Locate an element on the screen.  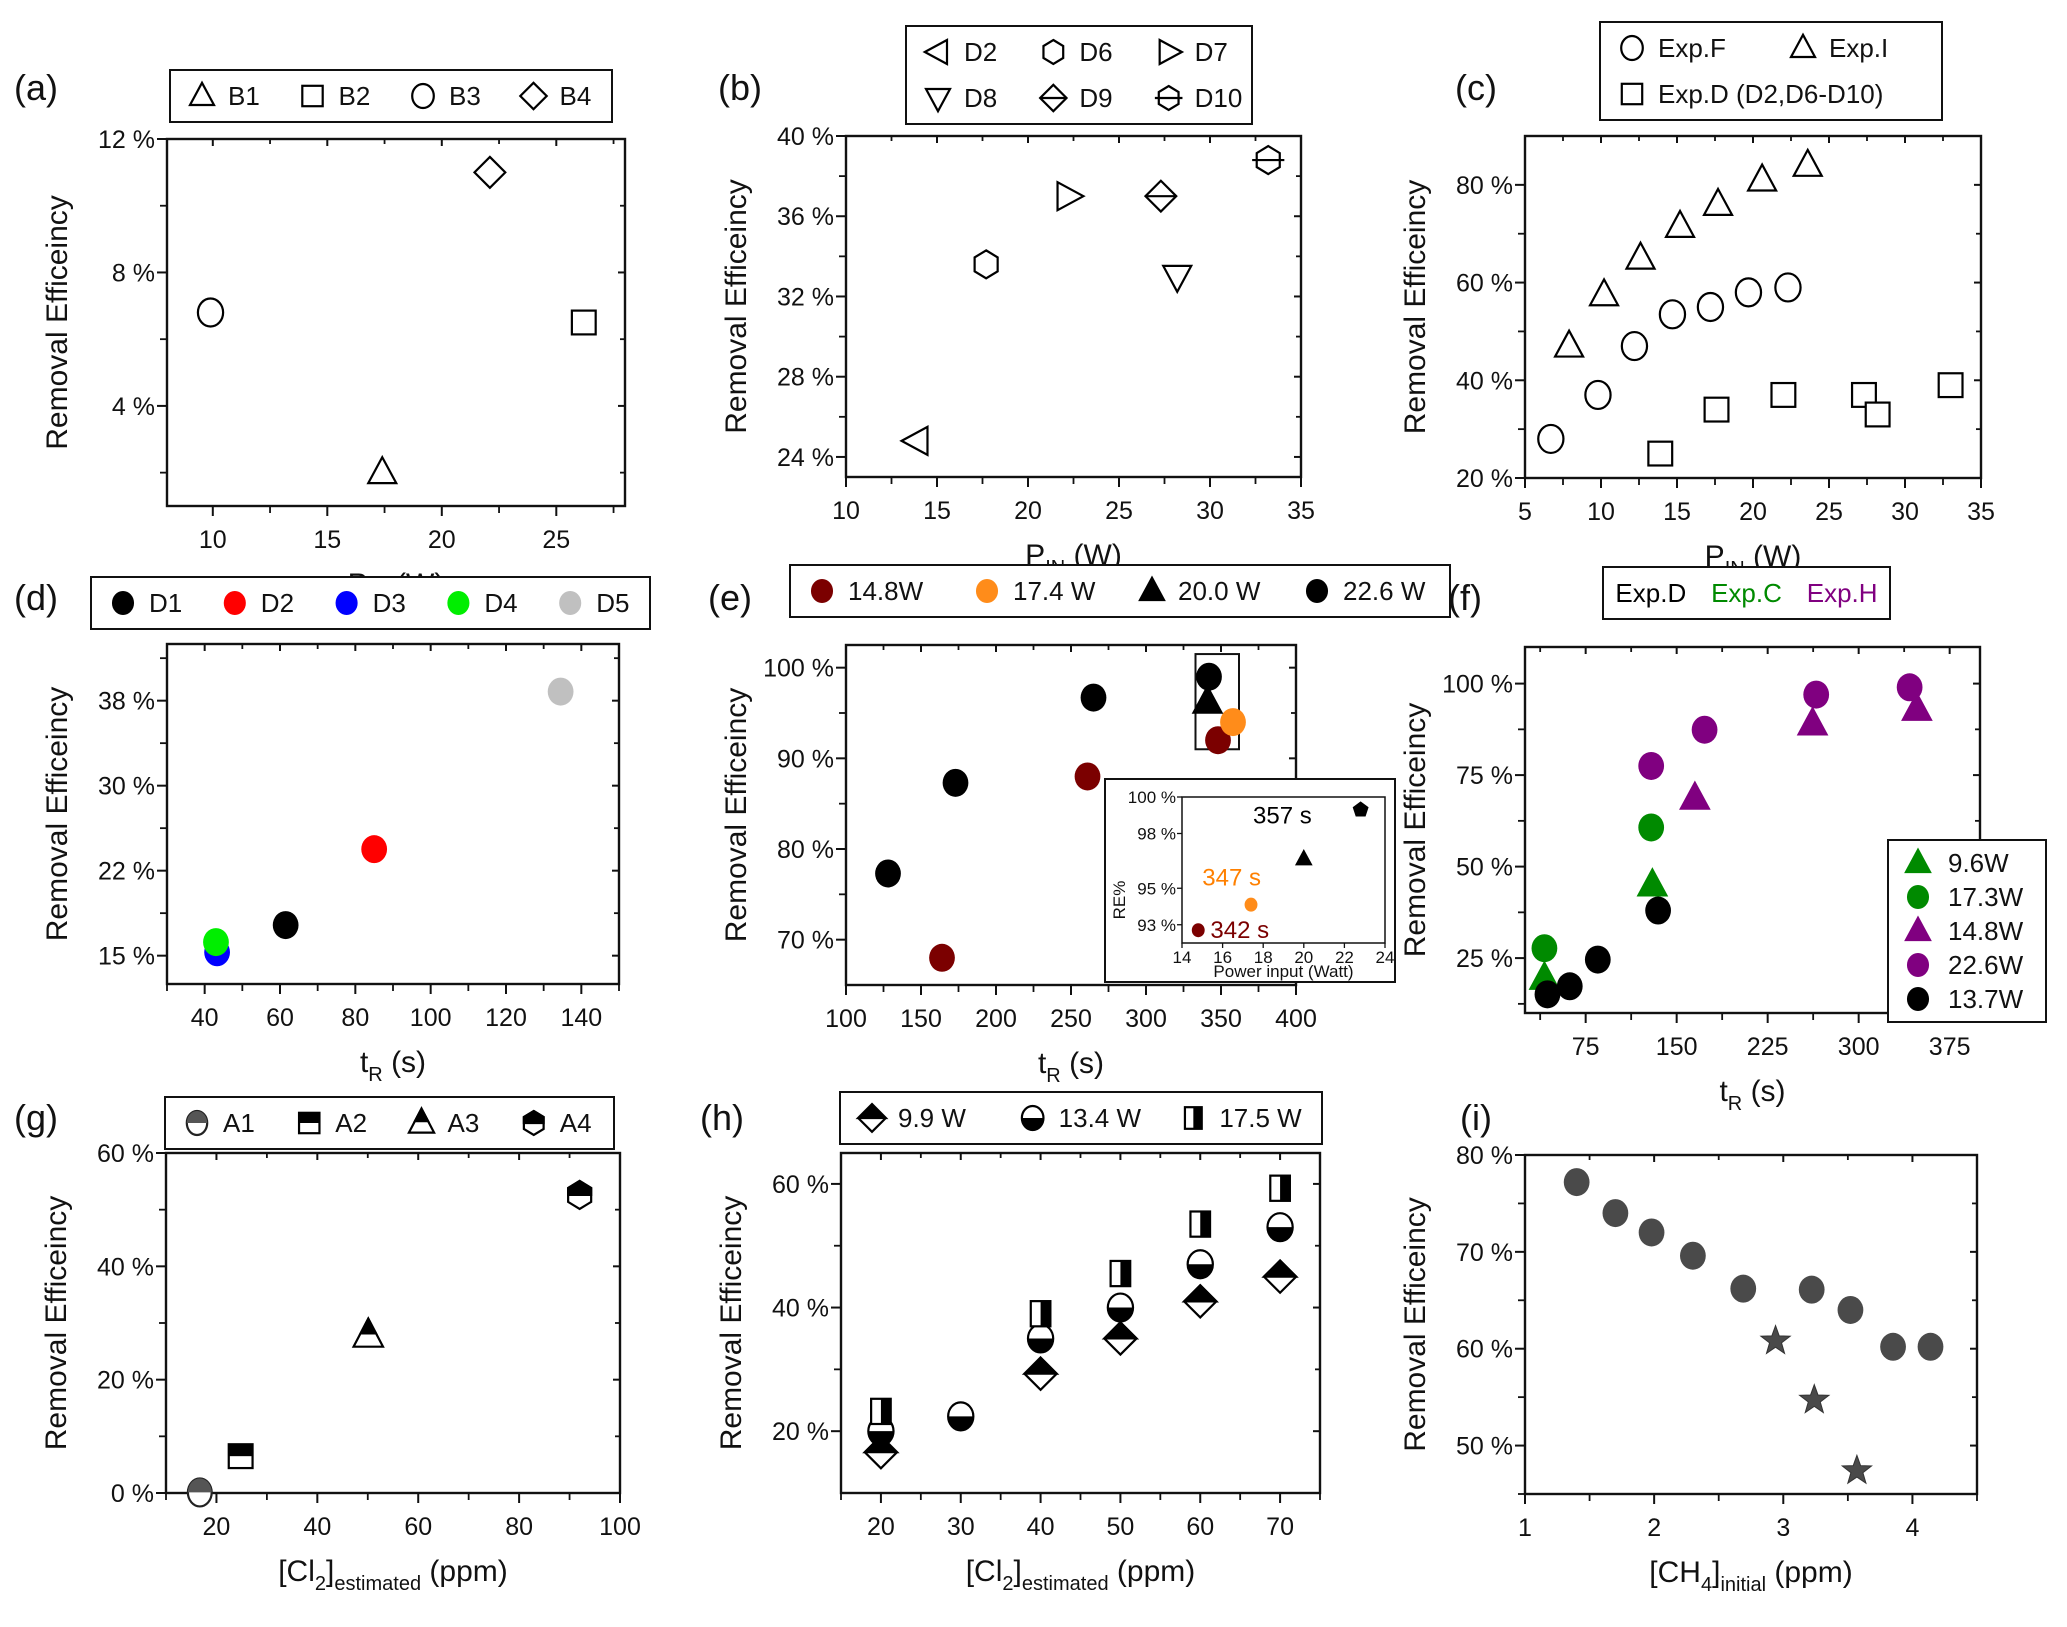
inset-x-tick-label: 14 is located at coordinates (1182, 957).